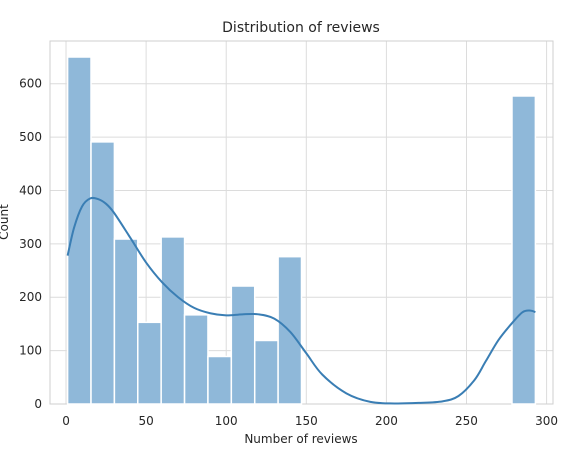  Describe the element at coordinates (466, 421) in the screenshot. I see `x-tick-label: 250` at that location.